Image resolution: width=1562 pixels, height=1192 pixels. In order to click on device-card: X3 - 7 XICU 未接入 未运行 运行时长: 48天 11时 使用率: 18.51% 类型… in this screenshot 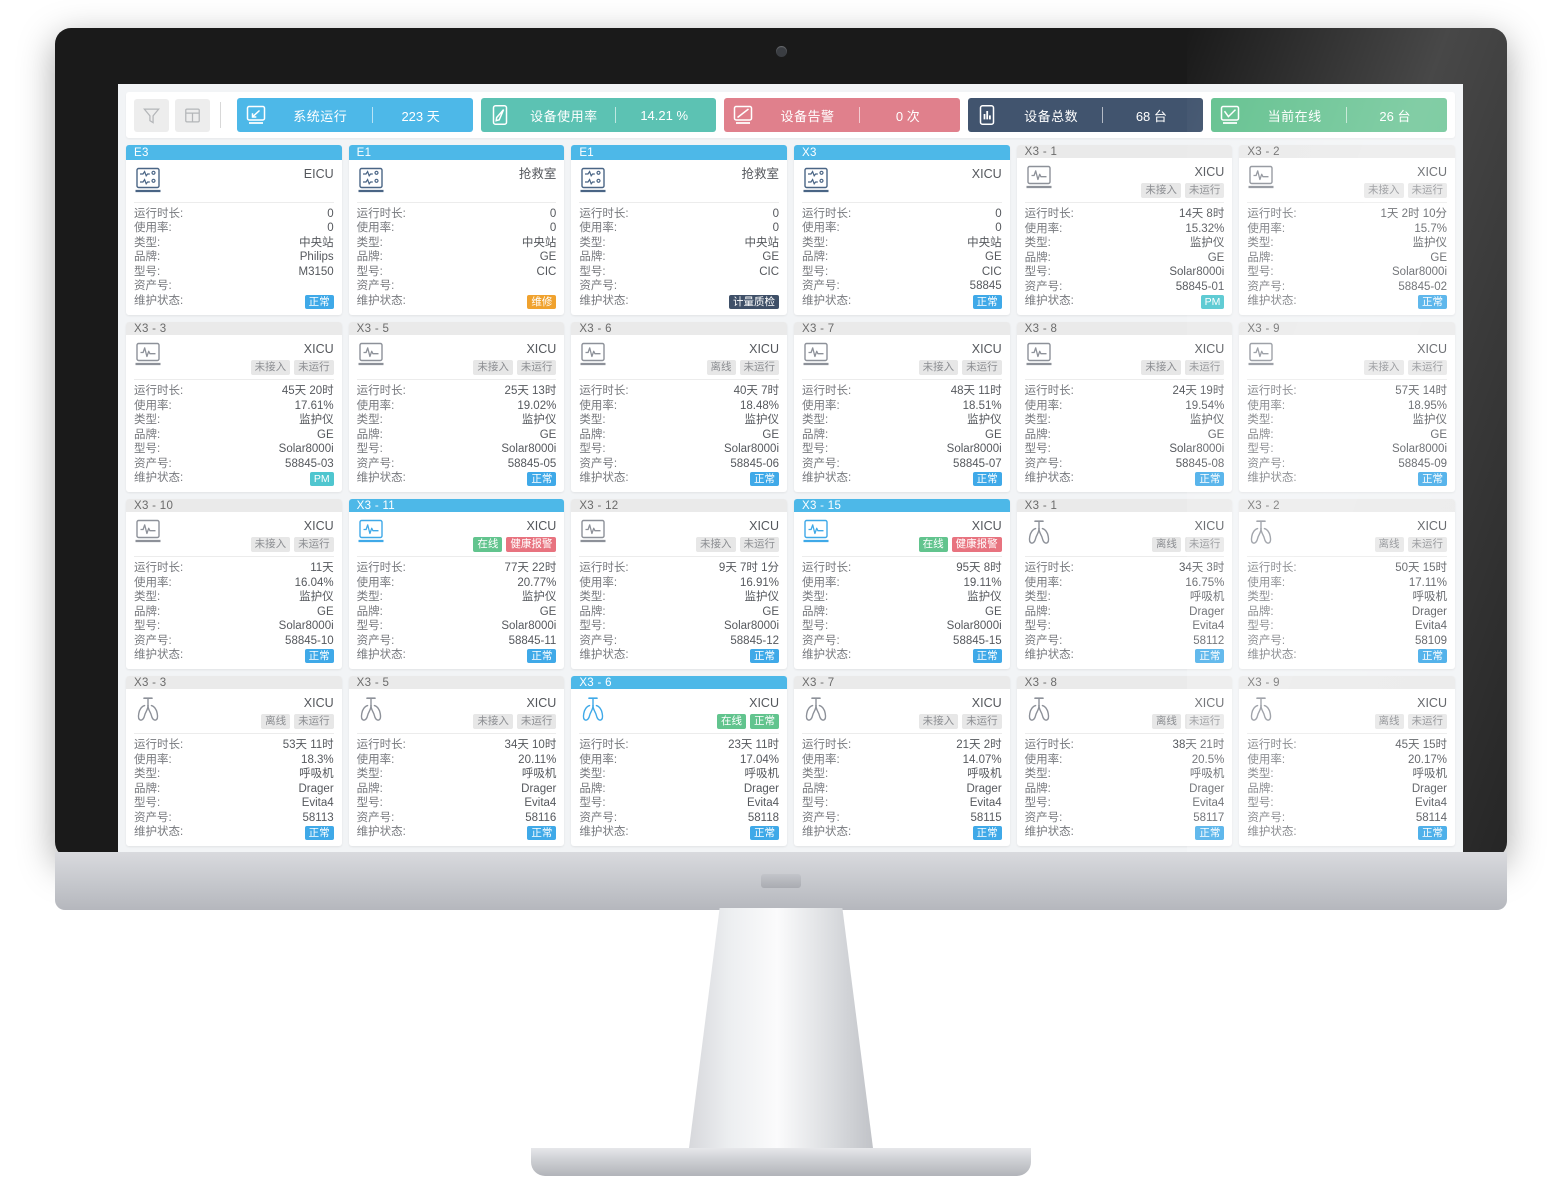, I will do `click(902, 407)`.